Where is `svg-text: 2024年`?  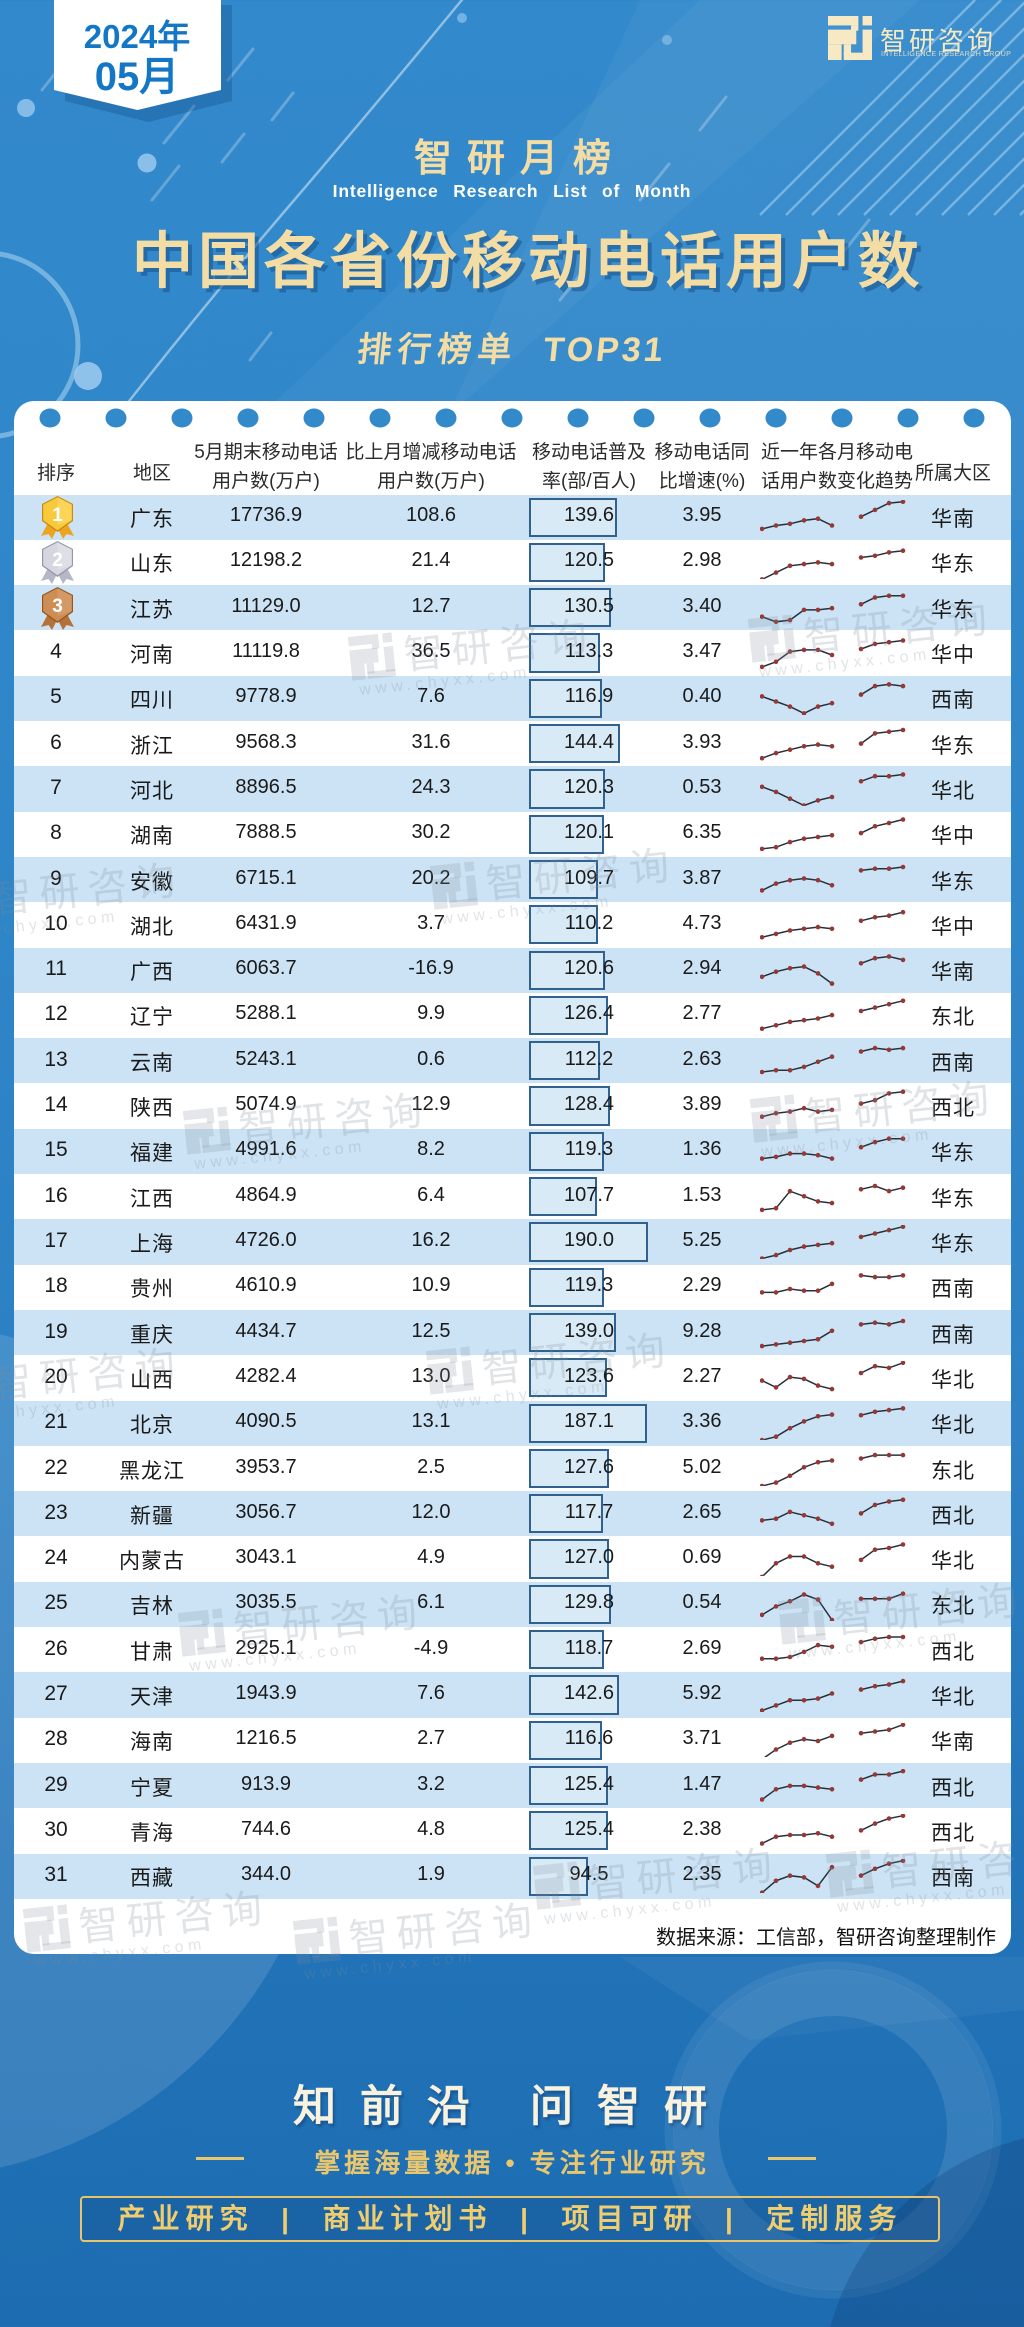
svg-text: 2024年 is located at coordinates (137, 36).